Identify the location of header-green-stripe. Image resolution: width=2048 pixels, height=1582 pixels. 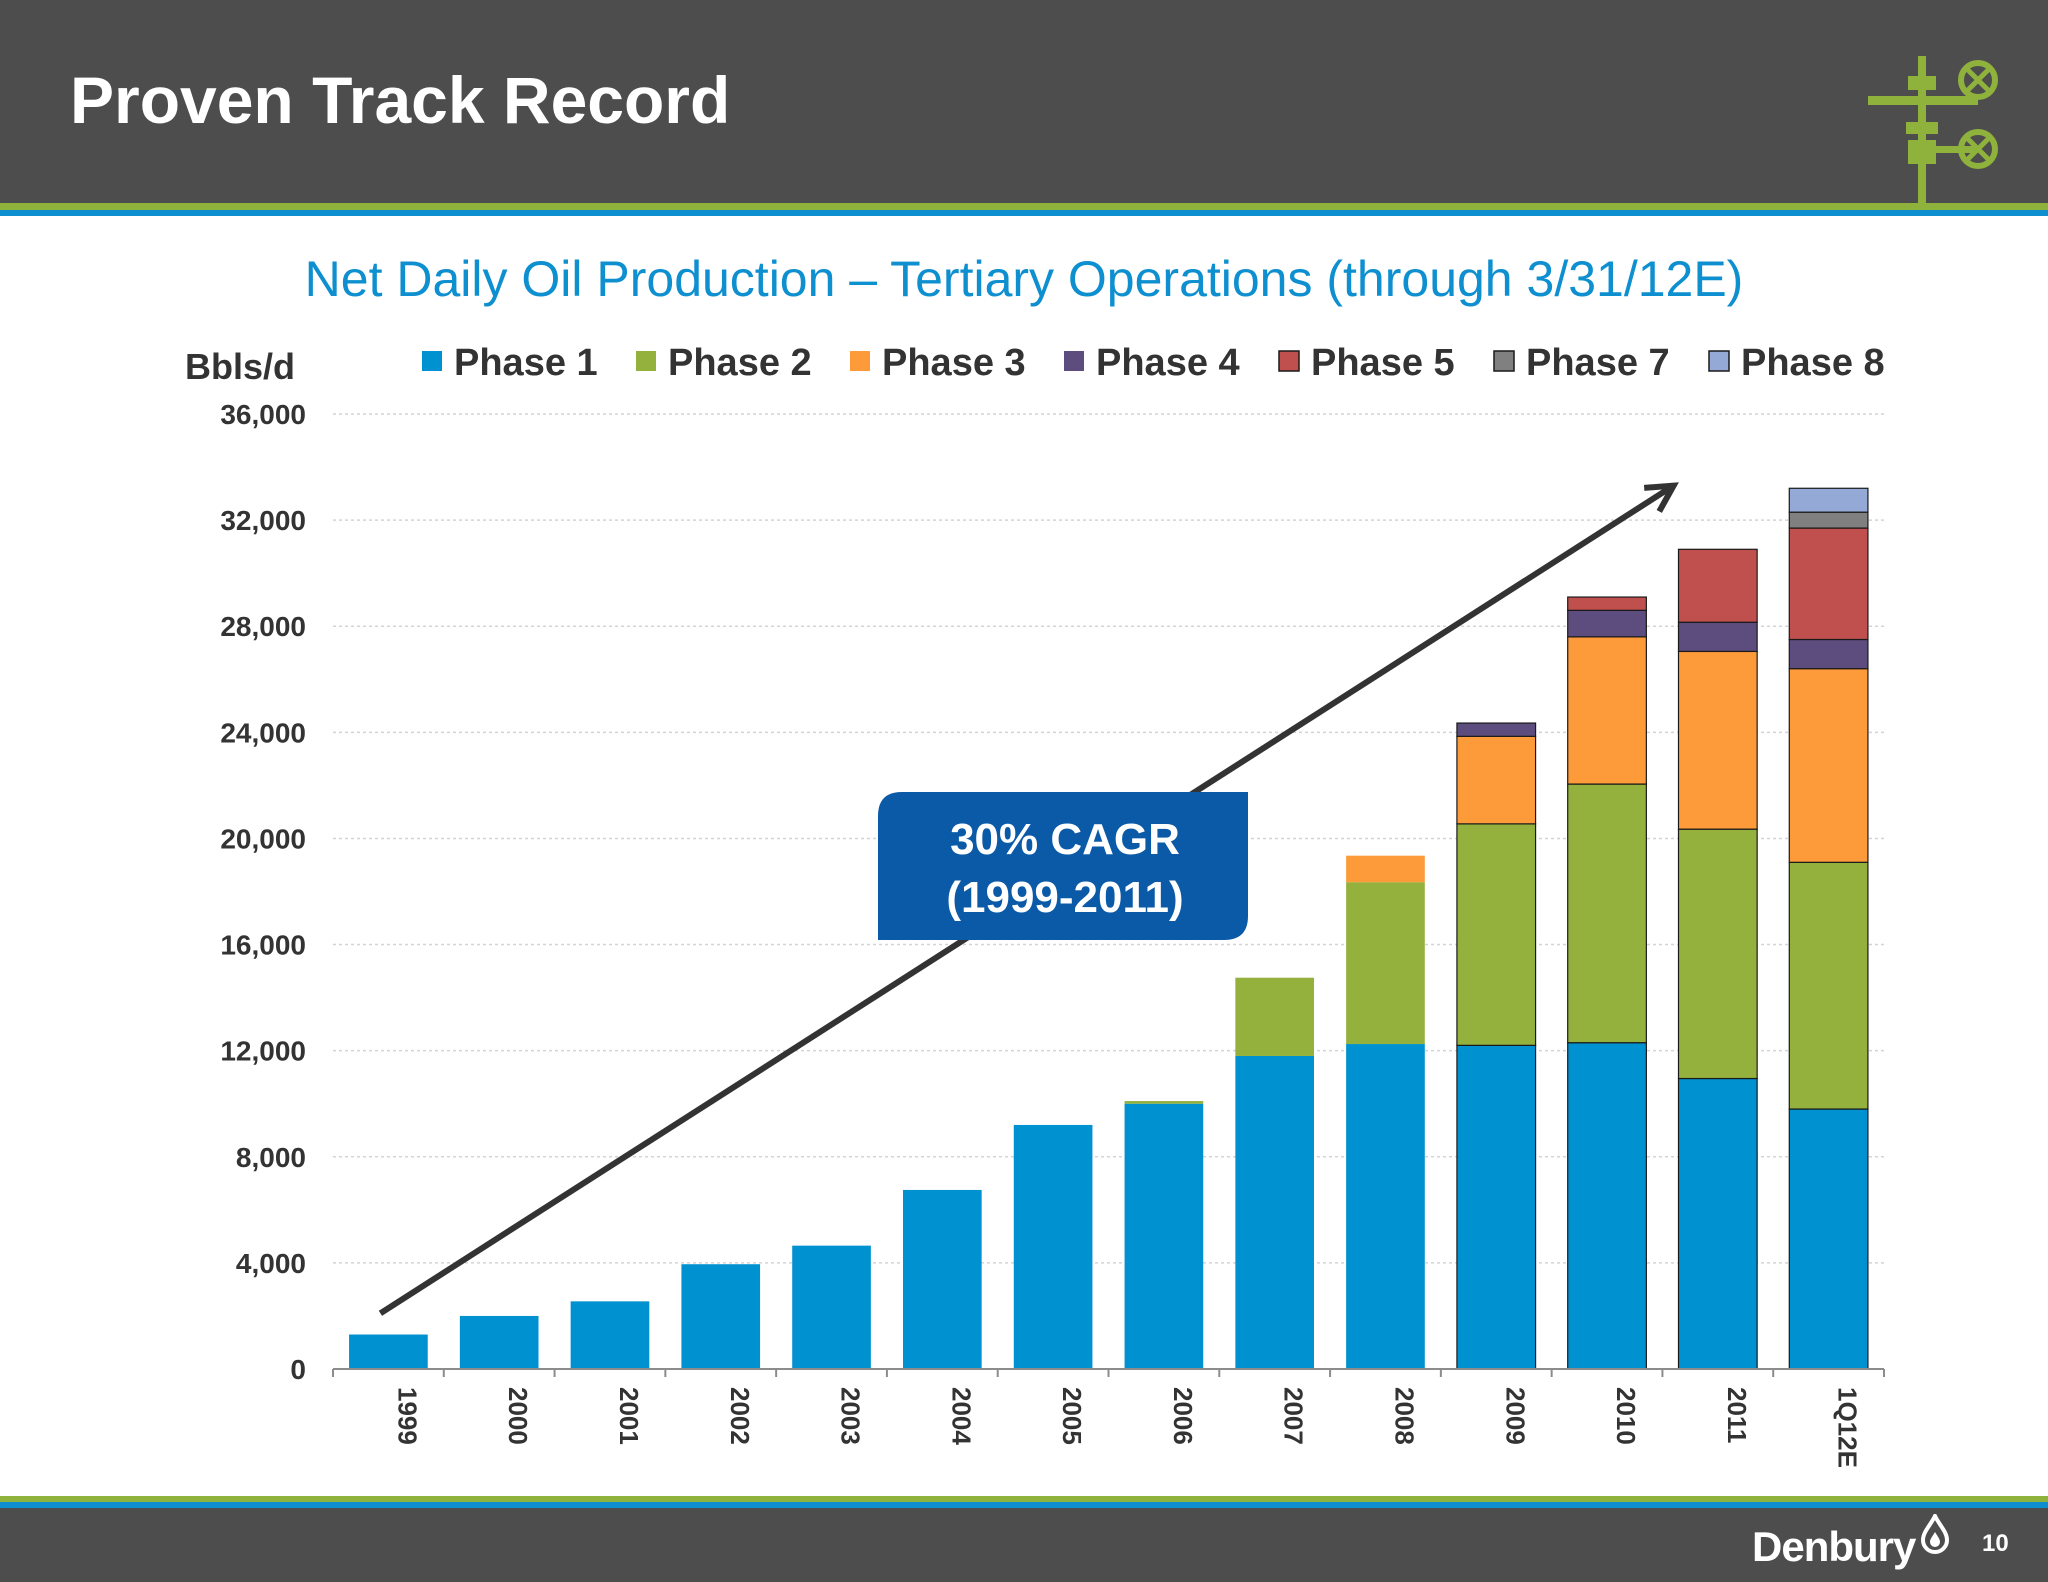
(1024, 206).